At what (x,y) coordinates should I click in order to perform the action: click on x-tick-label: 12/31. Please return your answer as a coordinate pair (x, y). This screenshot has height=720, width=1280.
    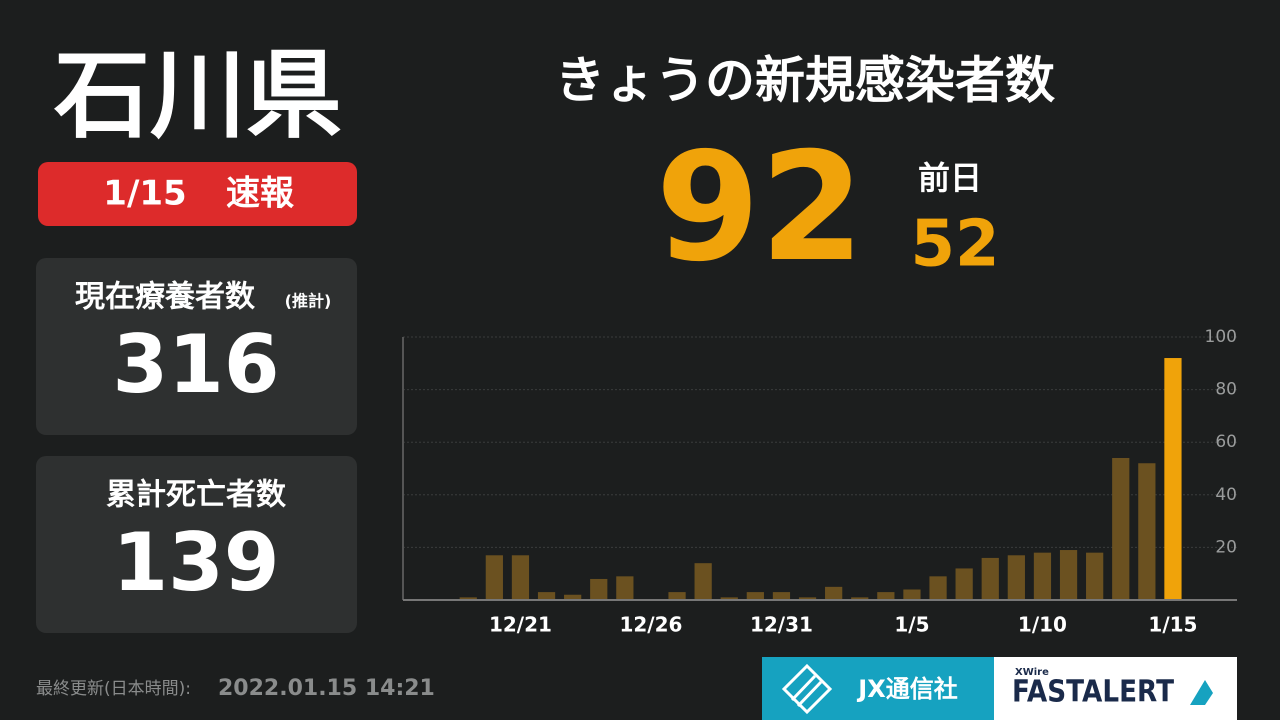
    Looking at the image, I should click on (781, 625).